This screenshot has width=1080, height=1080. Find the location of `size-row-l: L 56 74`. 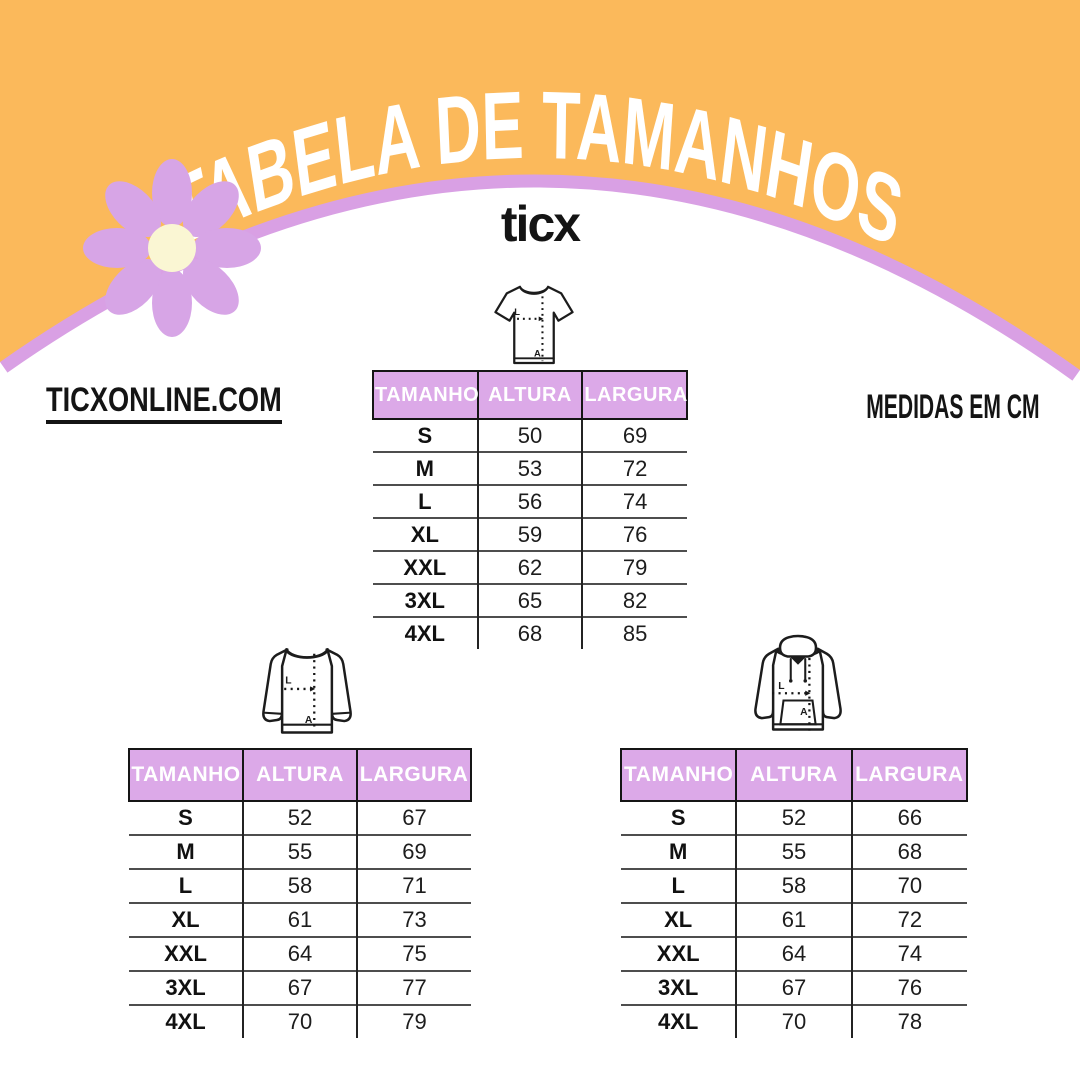

size-row-l: L 56 74 is located at coordinates (530, 501).